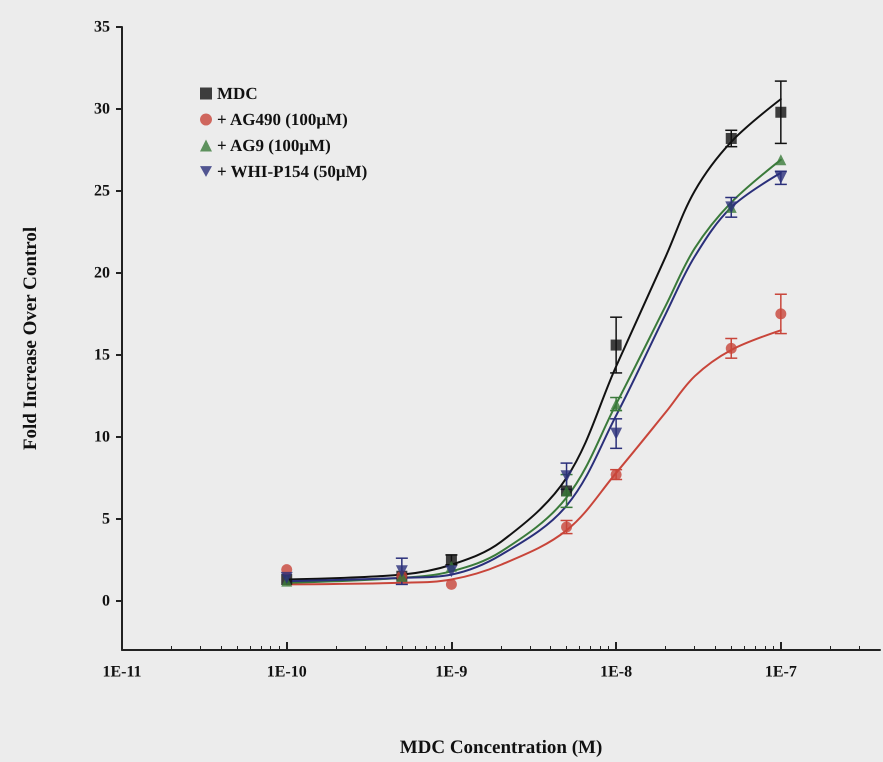  What do you see at coordinates (501, 747) in the screenshot?
I see `x-axis-title: MDC Concentration (M)` at bounding box center [501, 747].